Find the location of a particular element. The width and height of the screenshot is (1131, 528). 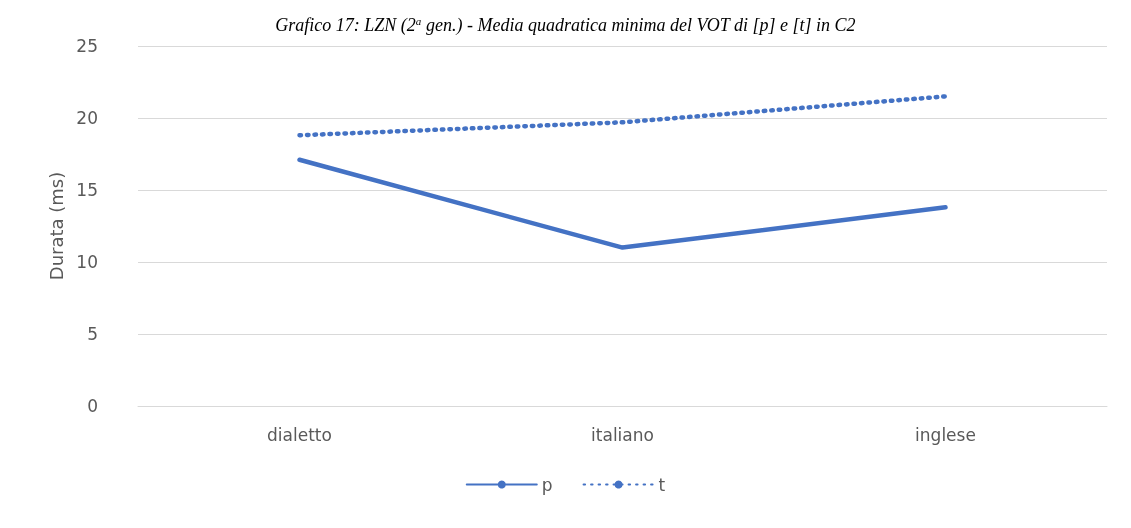

y-axis-title: Durata (ms) is located at coordinates (56, 226).